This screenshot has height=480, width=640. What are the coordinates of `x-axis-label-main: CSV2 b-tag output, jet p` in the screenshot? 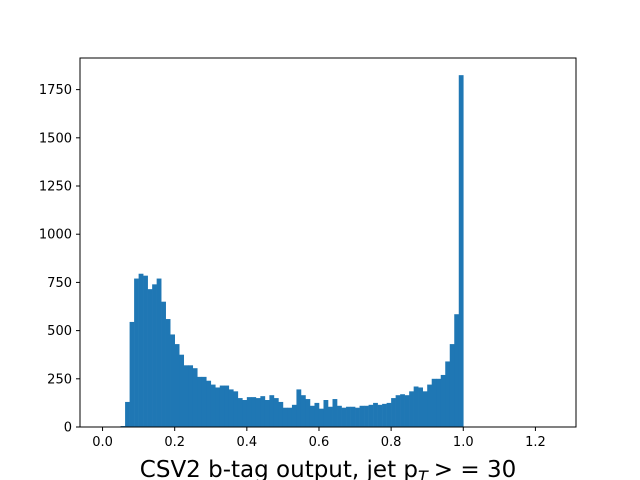 It's located at (279, 468).